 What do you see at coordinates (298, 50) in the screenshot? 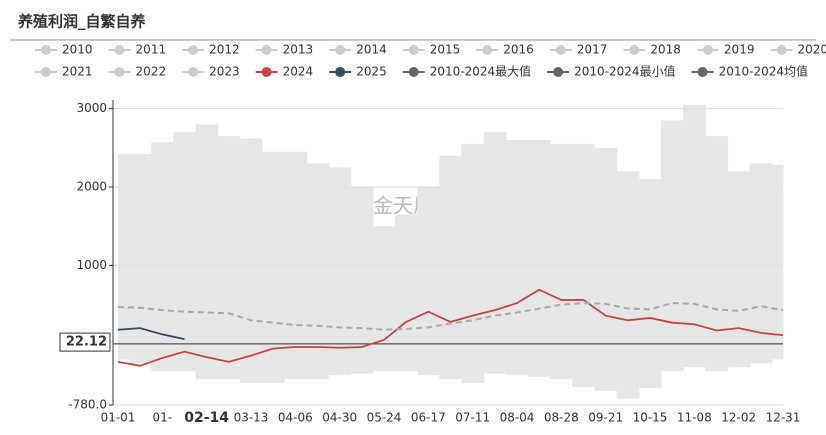
I see `legend-label: 2013` at bounding box center [298, 50].